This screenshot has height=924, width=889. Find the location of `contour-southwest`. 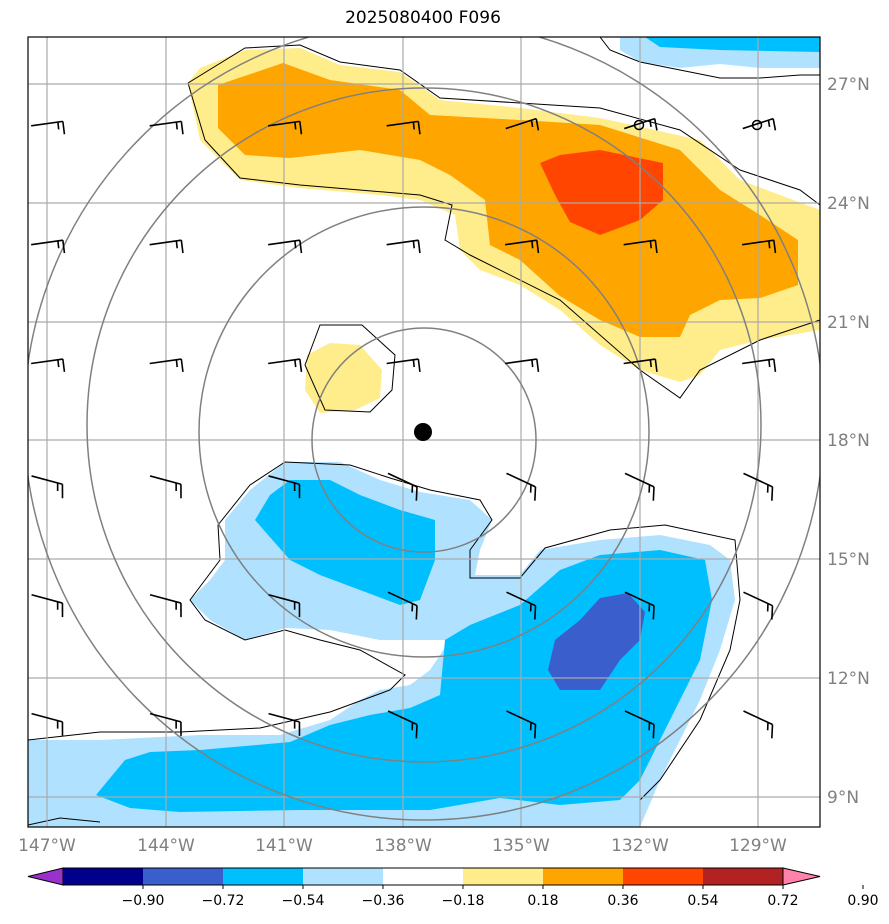

contour-southwest is located at coordinates (64, 821).